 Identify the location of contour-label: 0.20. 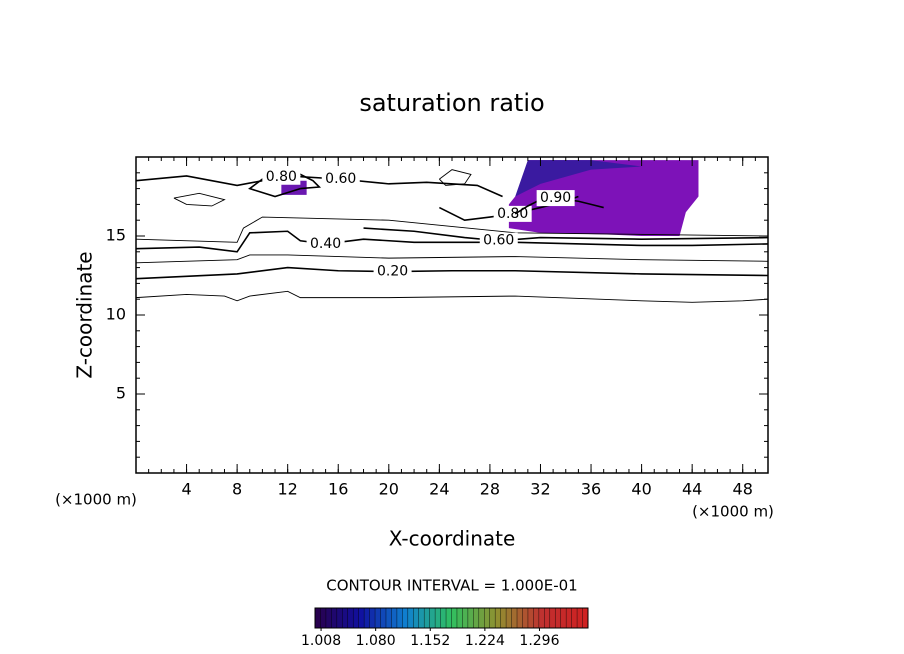
(392, 272).